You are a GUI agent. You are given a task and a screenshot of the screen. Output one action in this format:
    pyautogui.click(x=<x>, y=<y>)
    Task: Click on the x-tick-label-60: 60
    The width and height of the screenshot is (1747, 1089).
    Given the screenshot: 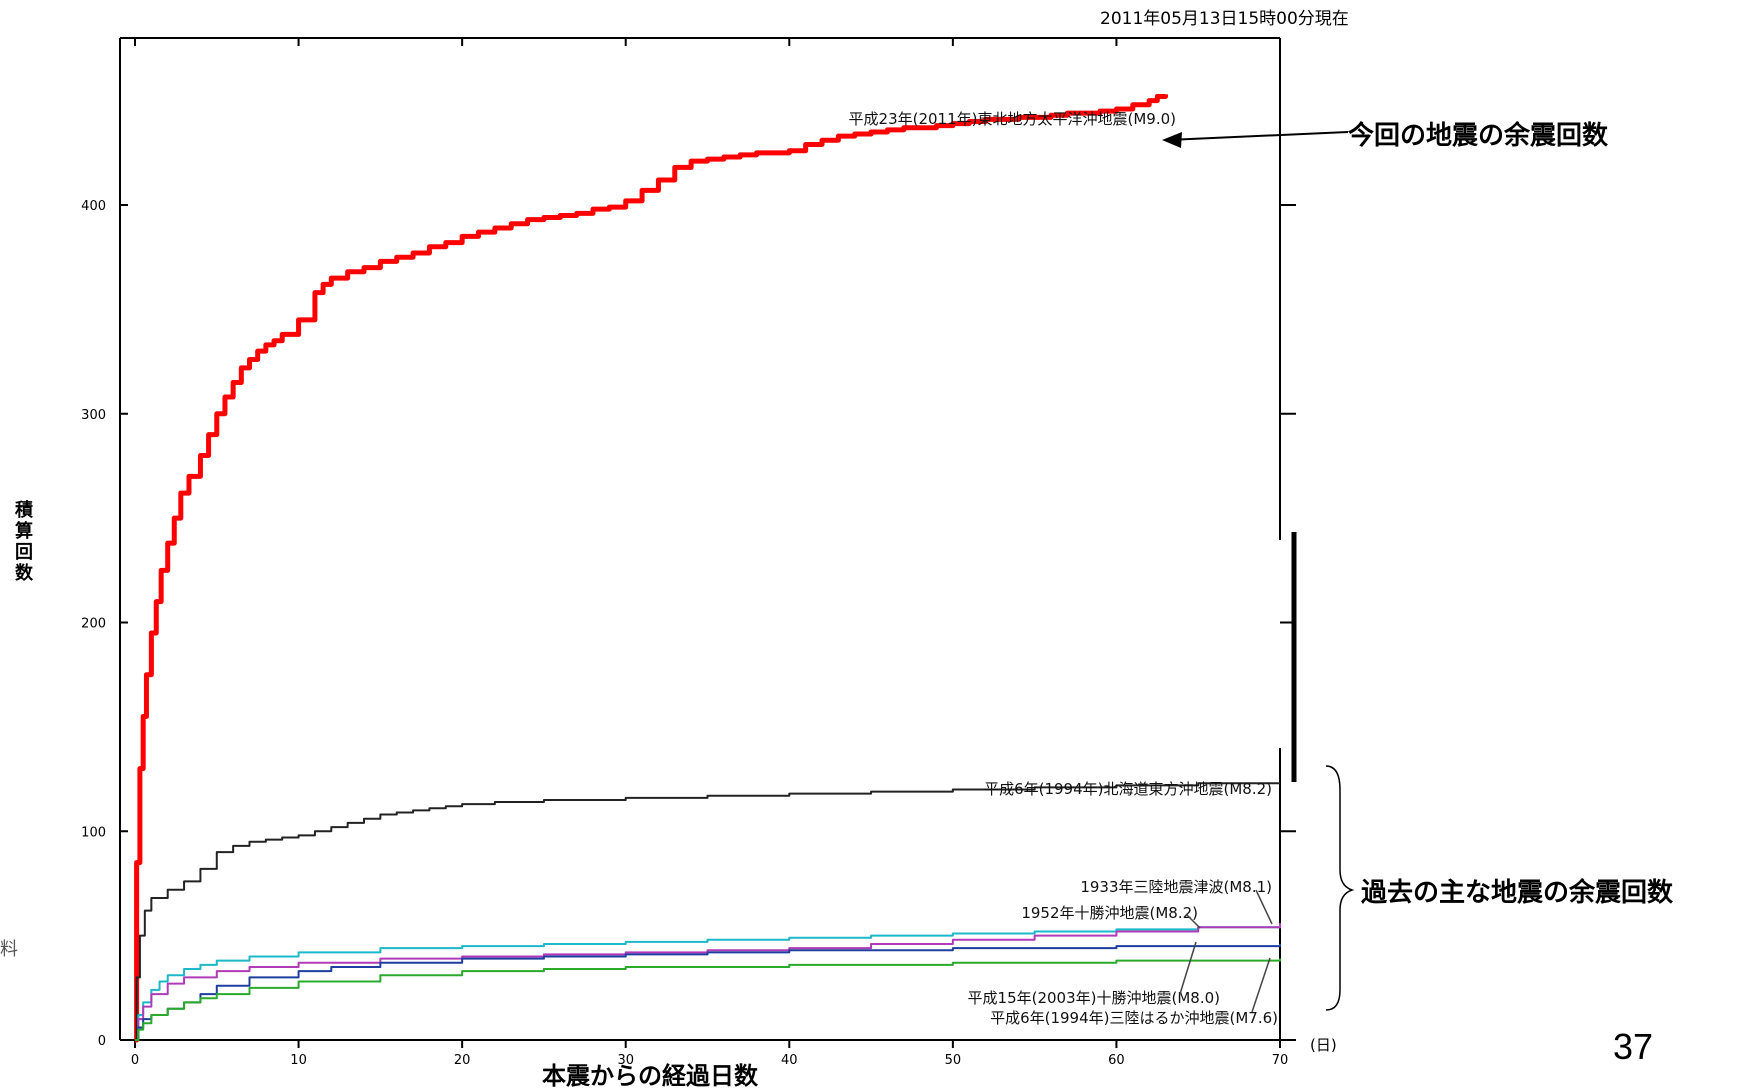 What is the action you would take?
    pyautogui.click(x=1116, y=1060)
    